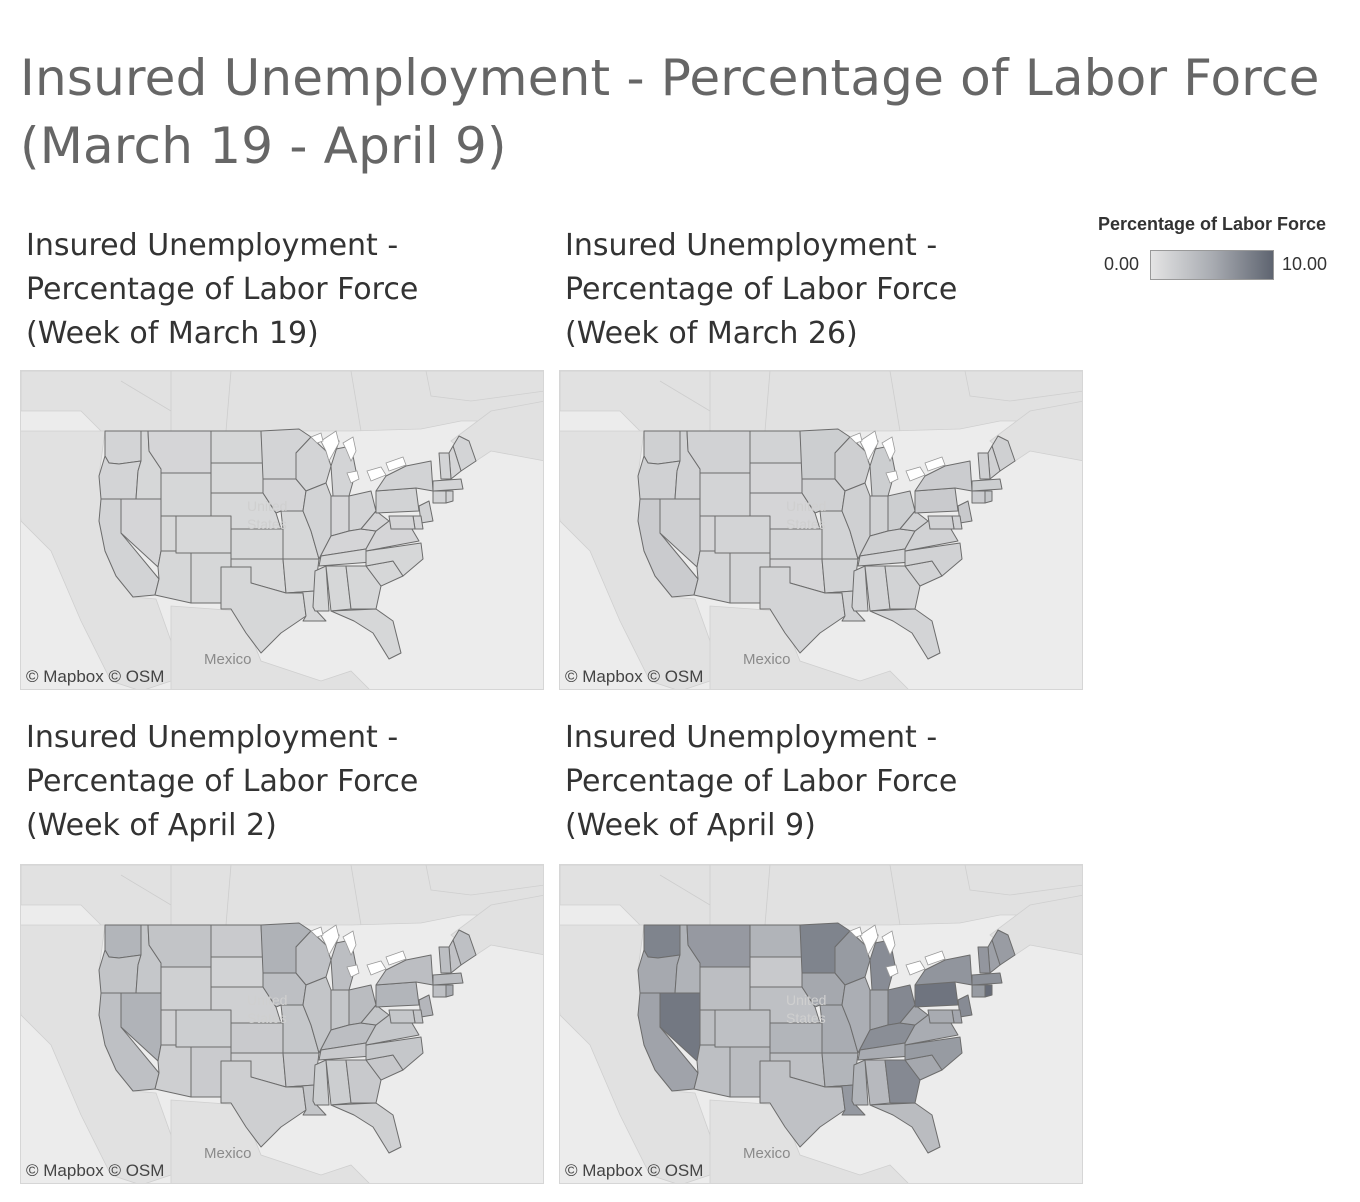  I want to click on map-week-april-9: United States Mexico © Mapbox © OSM, so click(821, 1024).